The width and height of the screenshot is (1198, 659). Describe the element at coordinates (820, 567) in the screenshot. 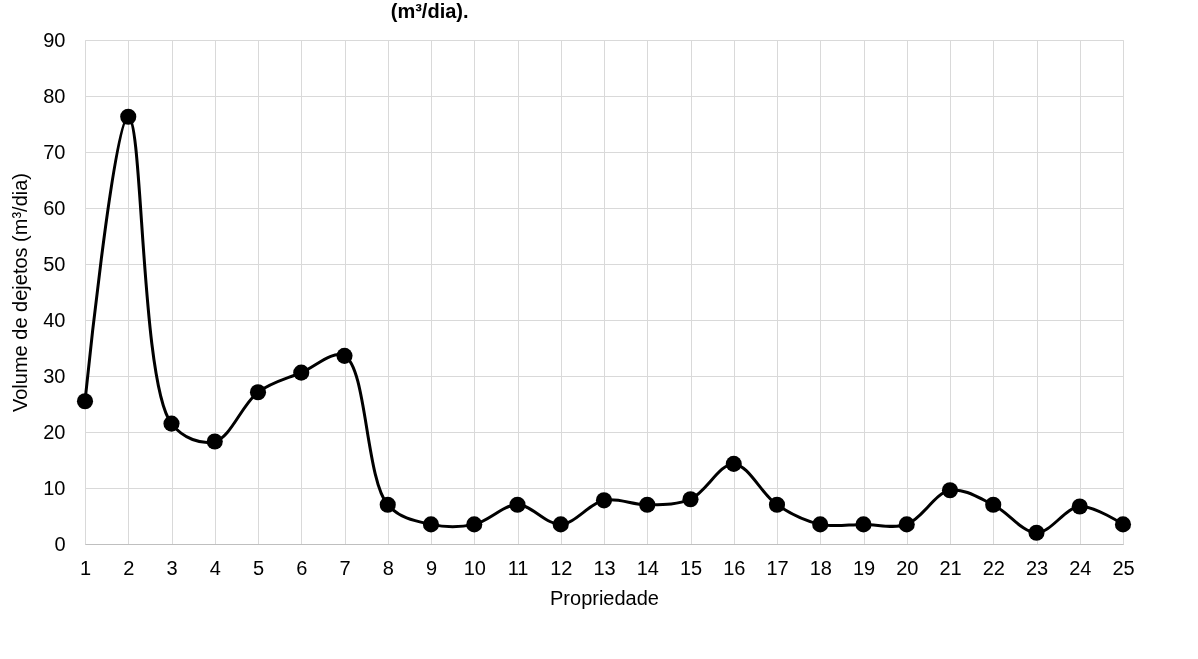

I see `x-tick-label: 18` at that location.